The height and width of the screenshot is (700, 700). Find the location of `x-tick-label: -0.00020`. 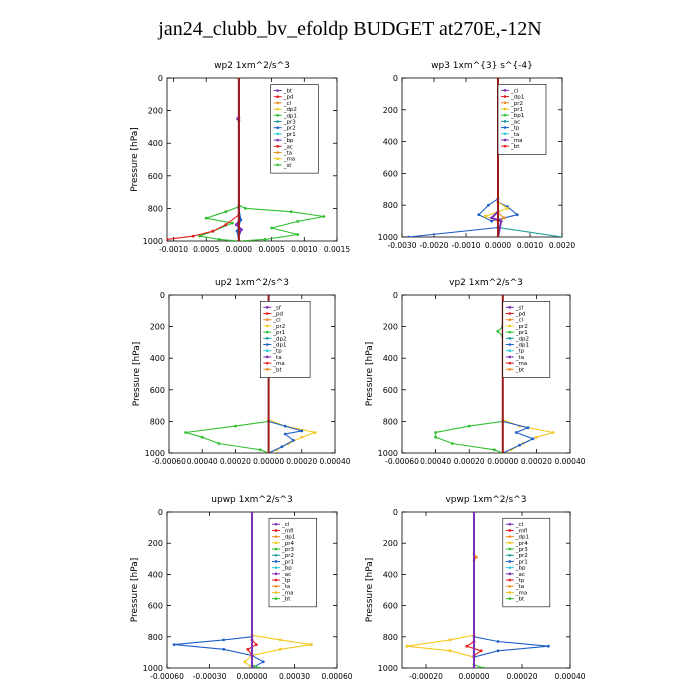

x-tick-label: -0.00020 is located at coordinates (426, 676).